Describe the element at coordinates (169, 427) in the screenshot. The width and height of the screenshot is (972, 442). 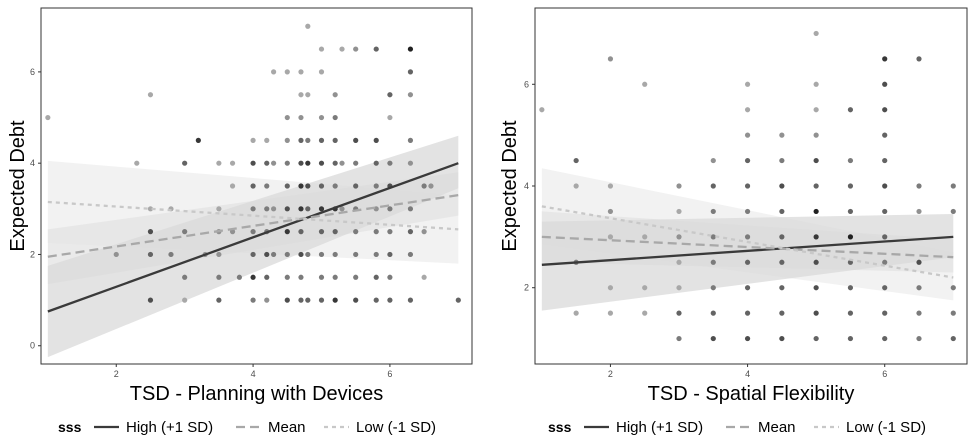
I see `legend-label-1: High (+1 SD)` at that location.